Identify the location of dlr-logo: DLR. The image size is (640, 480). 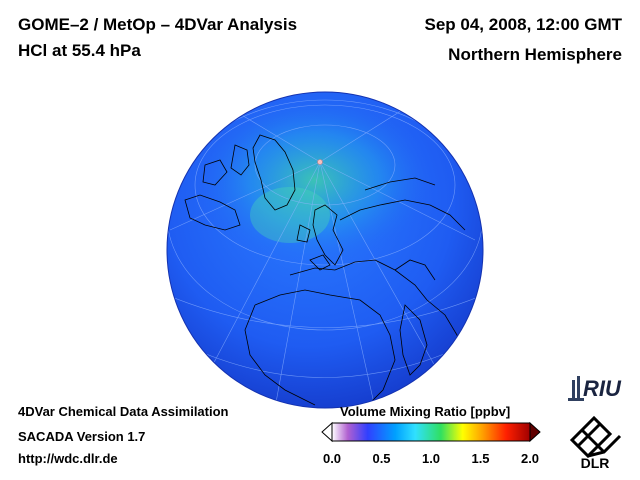
(595, 442).